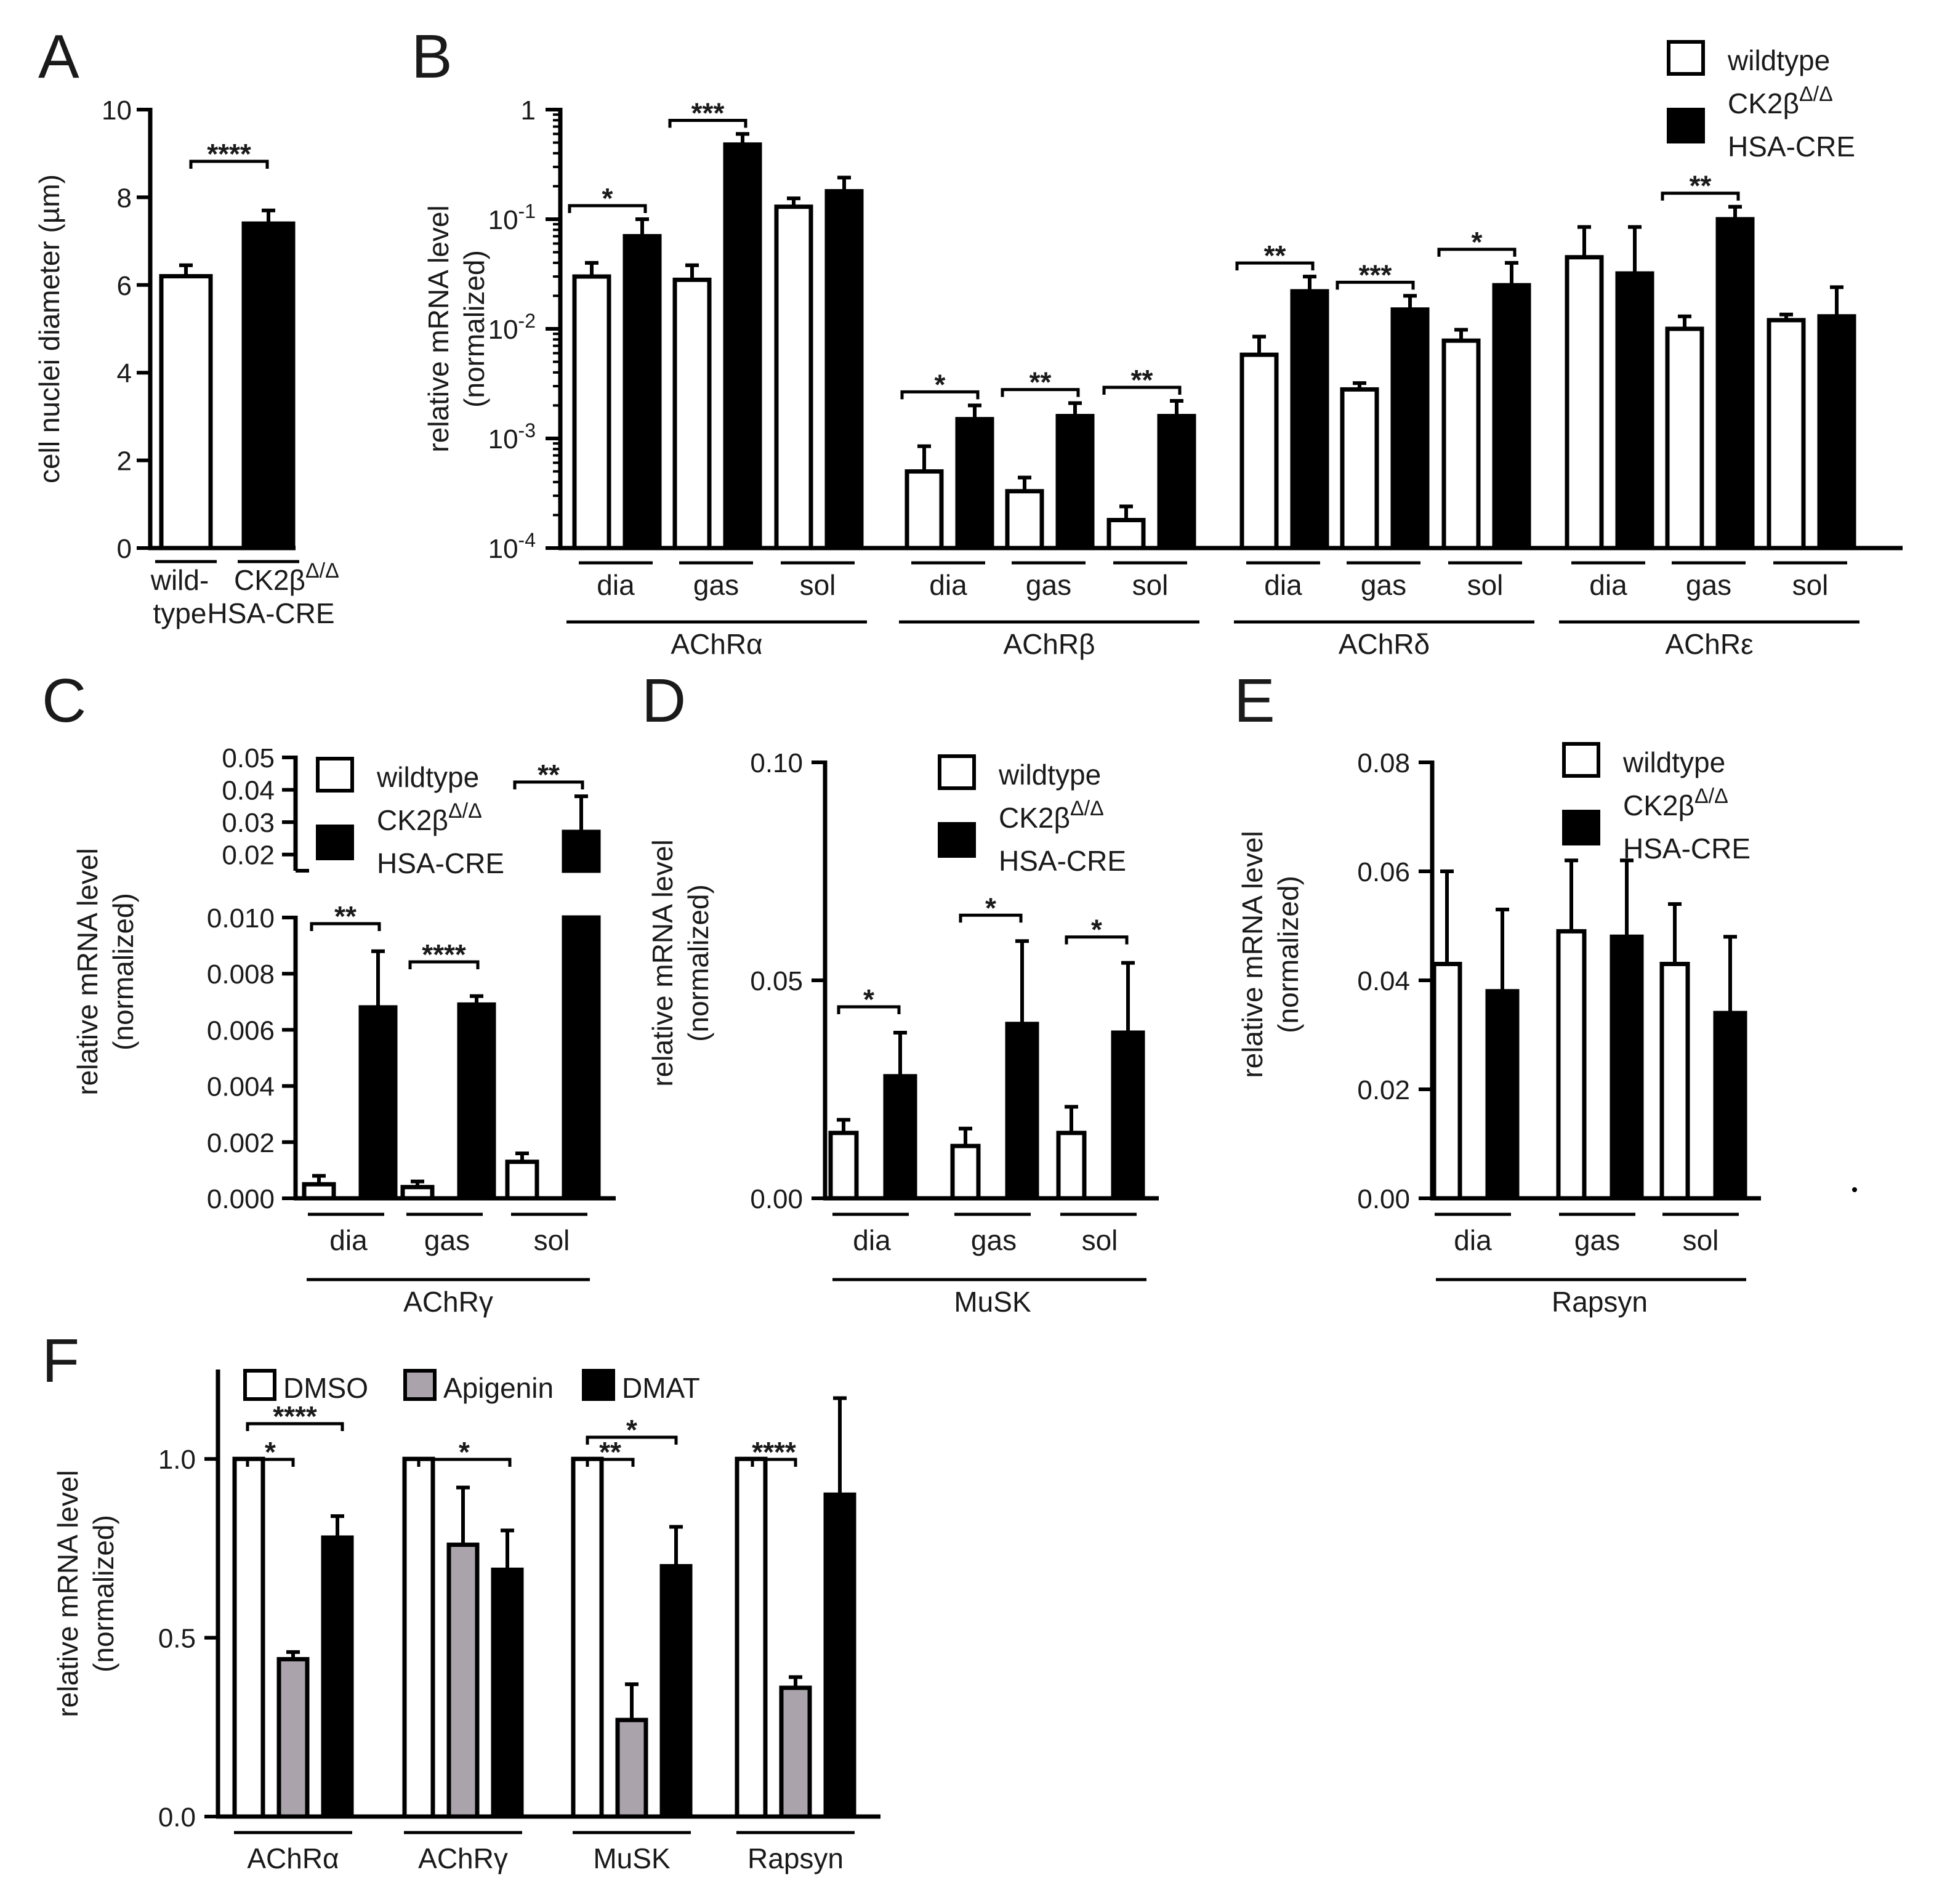 This screenshot has height=1904, width=1934. I want to click on panel-label-a: A, so click(58, 56).